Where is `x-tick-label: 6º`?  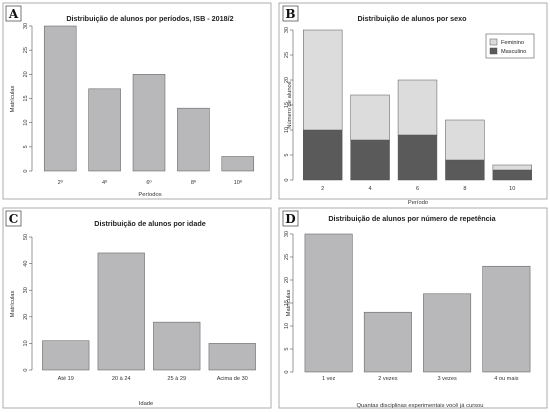
x-tick-label: 6º is located at coordinates (148, 182).